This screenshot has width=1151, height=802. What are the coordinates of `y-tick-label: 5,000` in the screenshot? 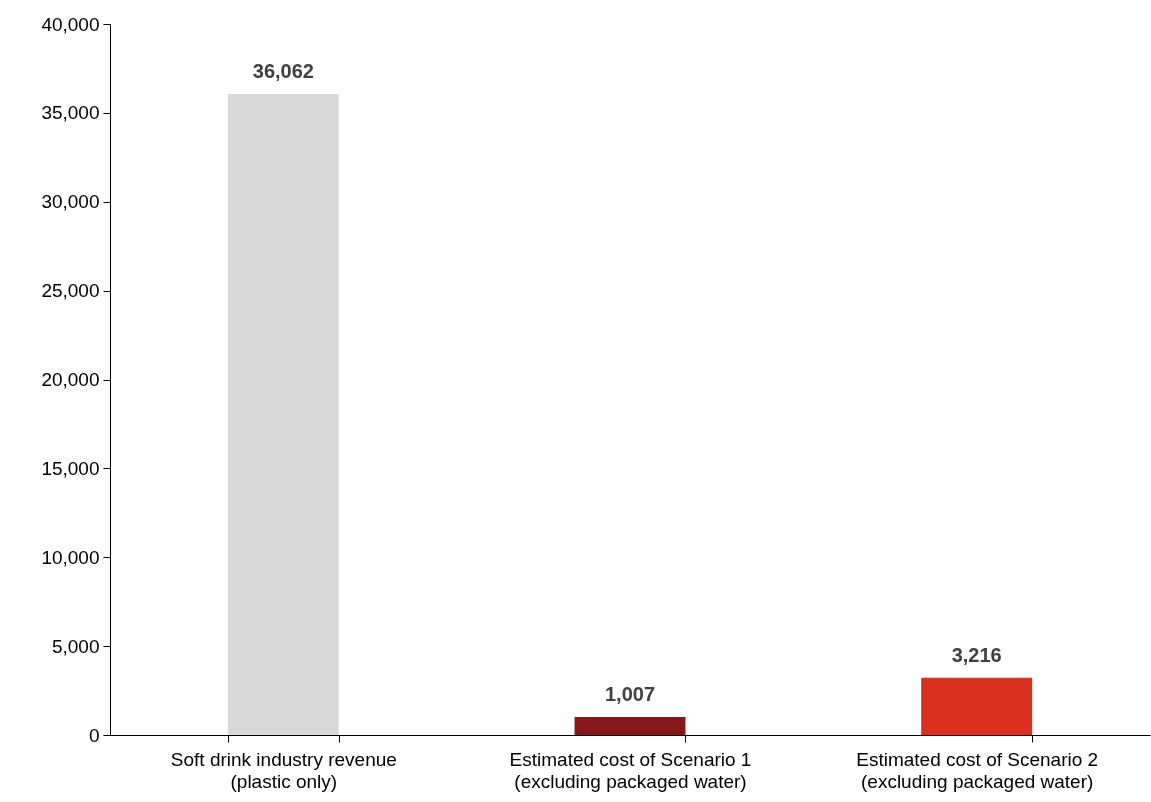 It's located at (75, 646).